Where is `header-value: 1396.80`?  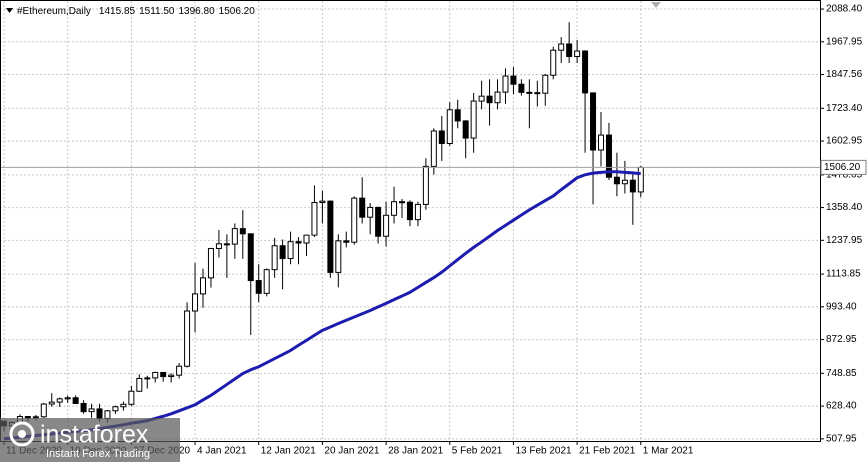 header-value: 1396.80 is located at coordinates (196, 11).